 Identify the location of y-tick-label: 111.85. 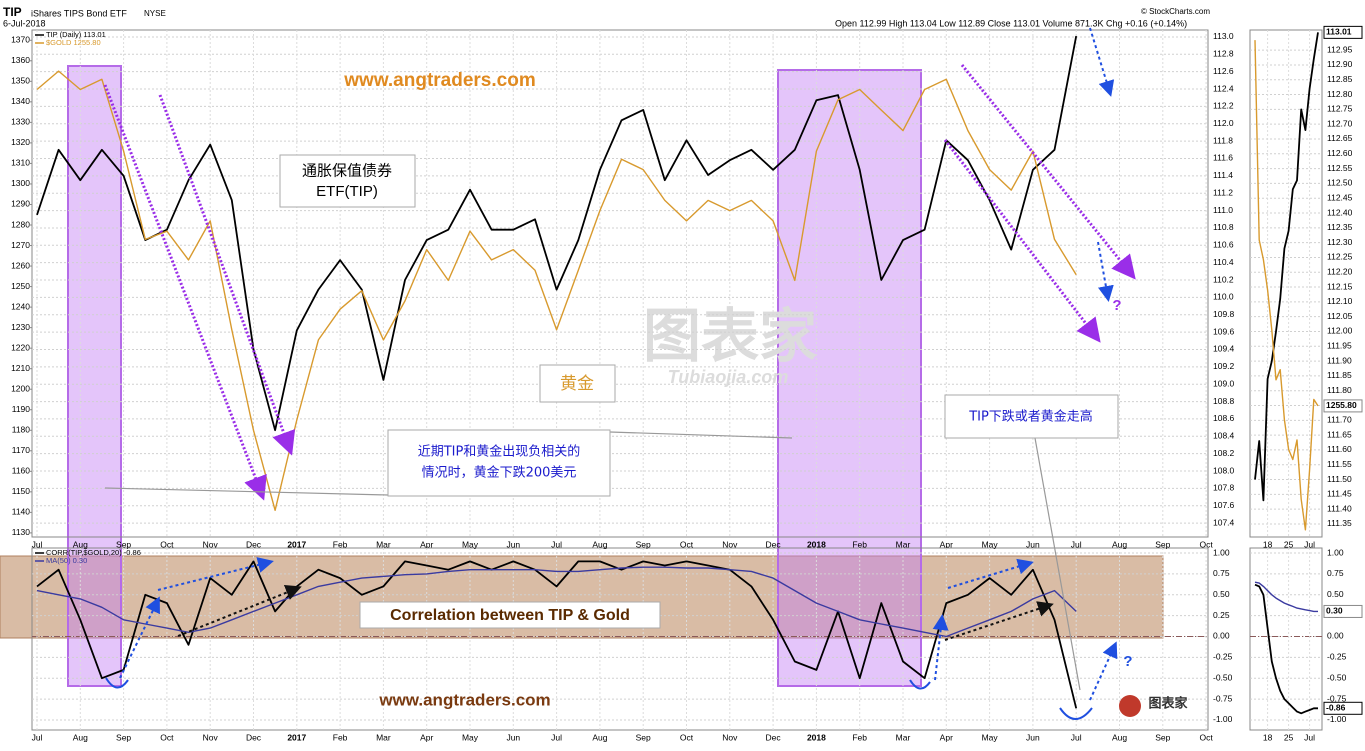
(1339, 375).